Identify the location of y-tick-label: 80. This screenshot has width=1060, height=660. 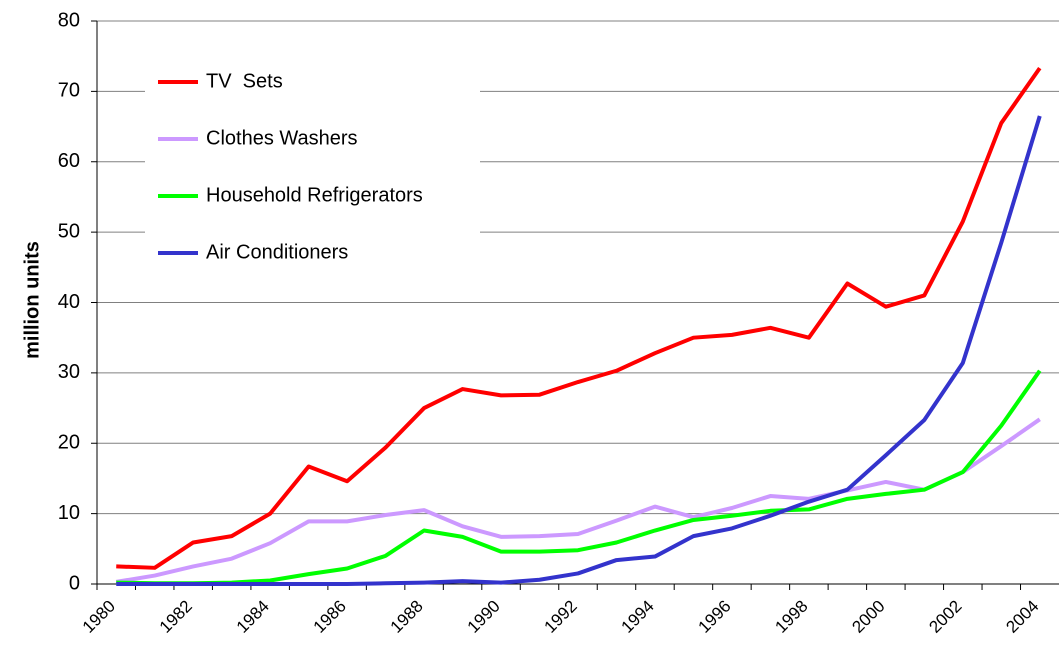
(69, 20).